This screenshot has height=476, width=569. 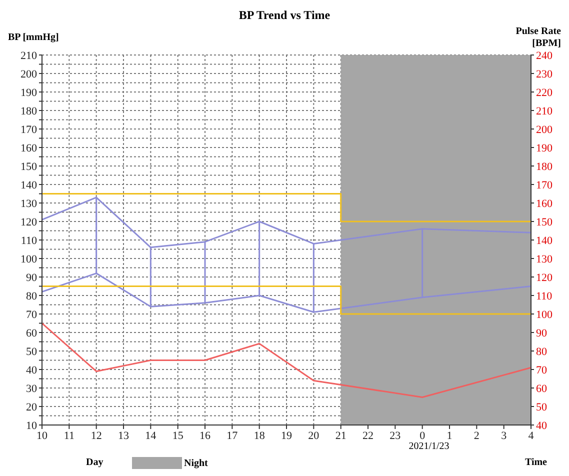 I want to click on y2-tick-label: 210, so click(x=544, y=111).